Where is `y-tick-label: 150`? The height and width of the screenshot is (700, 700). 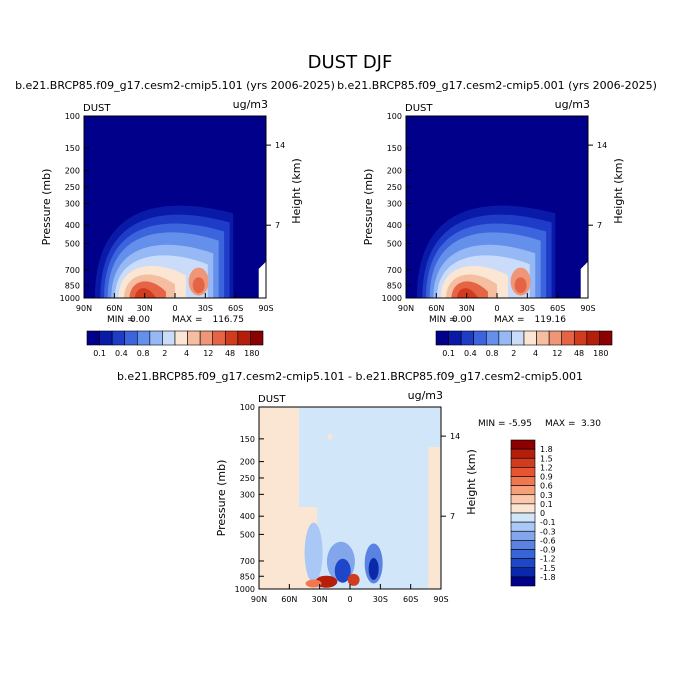
y-tick-label: 150 is located at coordinates (72, 148).